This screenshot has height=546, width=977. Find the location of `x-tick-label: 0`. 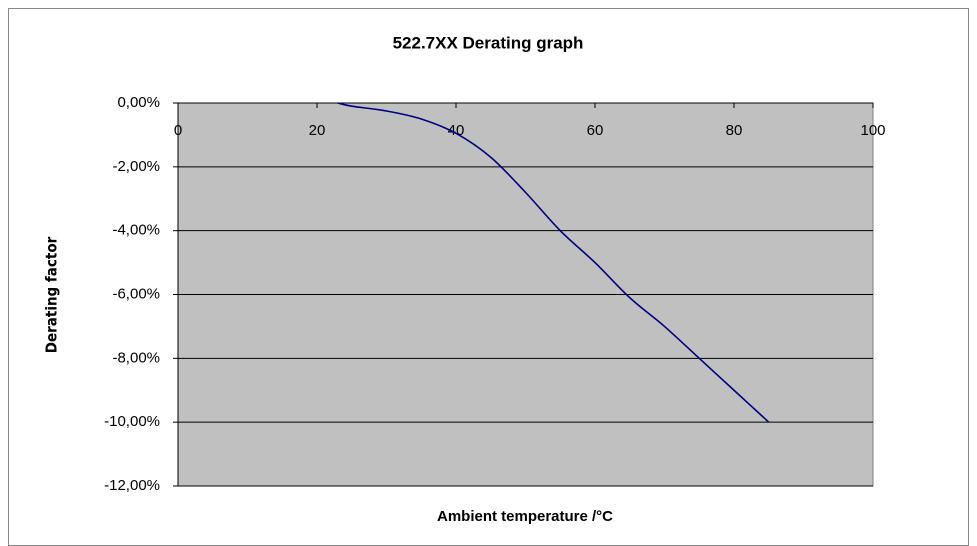

x-tick-label: 0 is located at coordinates (178, 130).